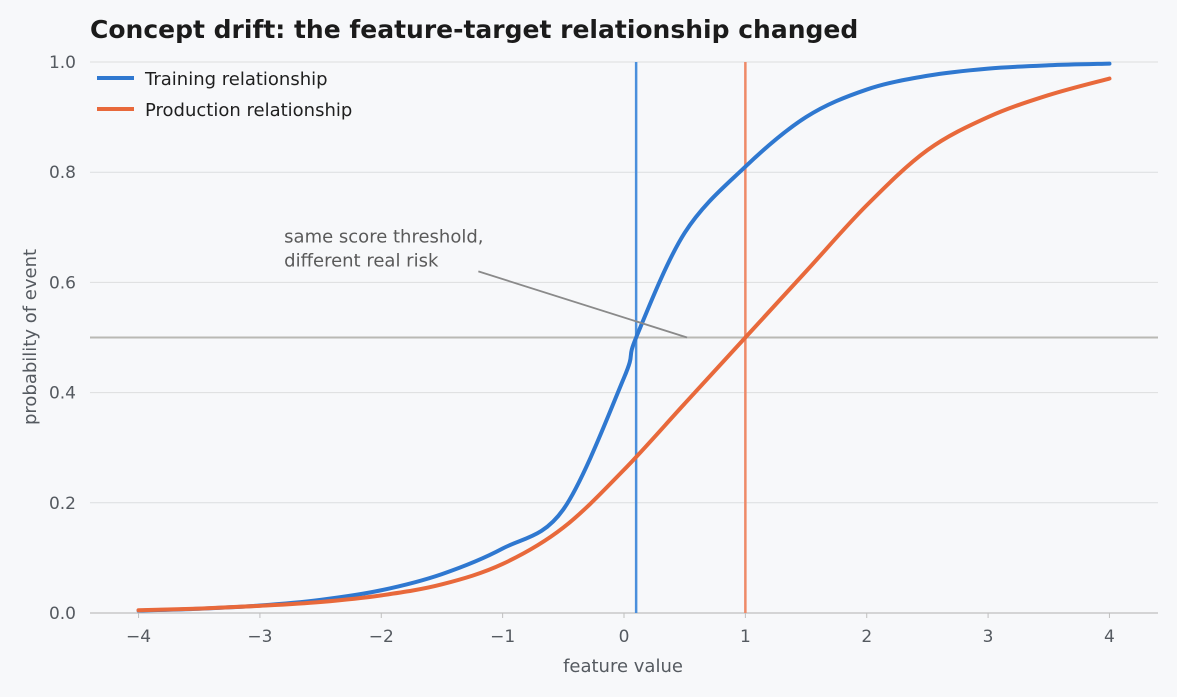 This screenshot has width=1177, height=697. Describe the element at coordinates (624, 637) in the screenshot. I see `x-tick-label: 0` at that location.